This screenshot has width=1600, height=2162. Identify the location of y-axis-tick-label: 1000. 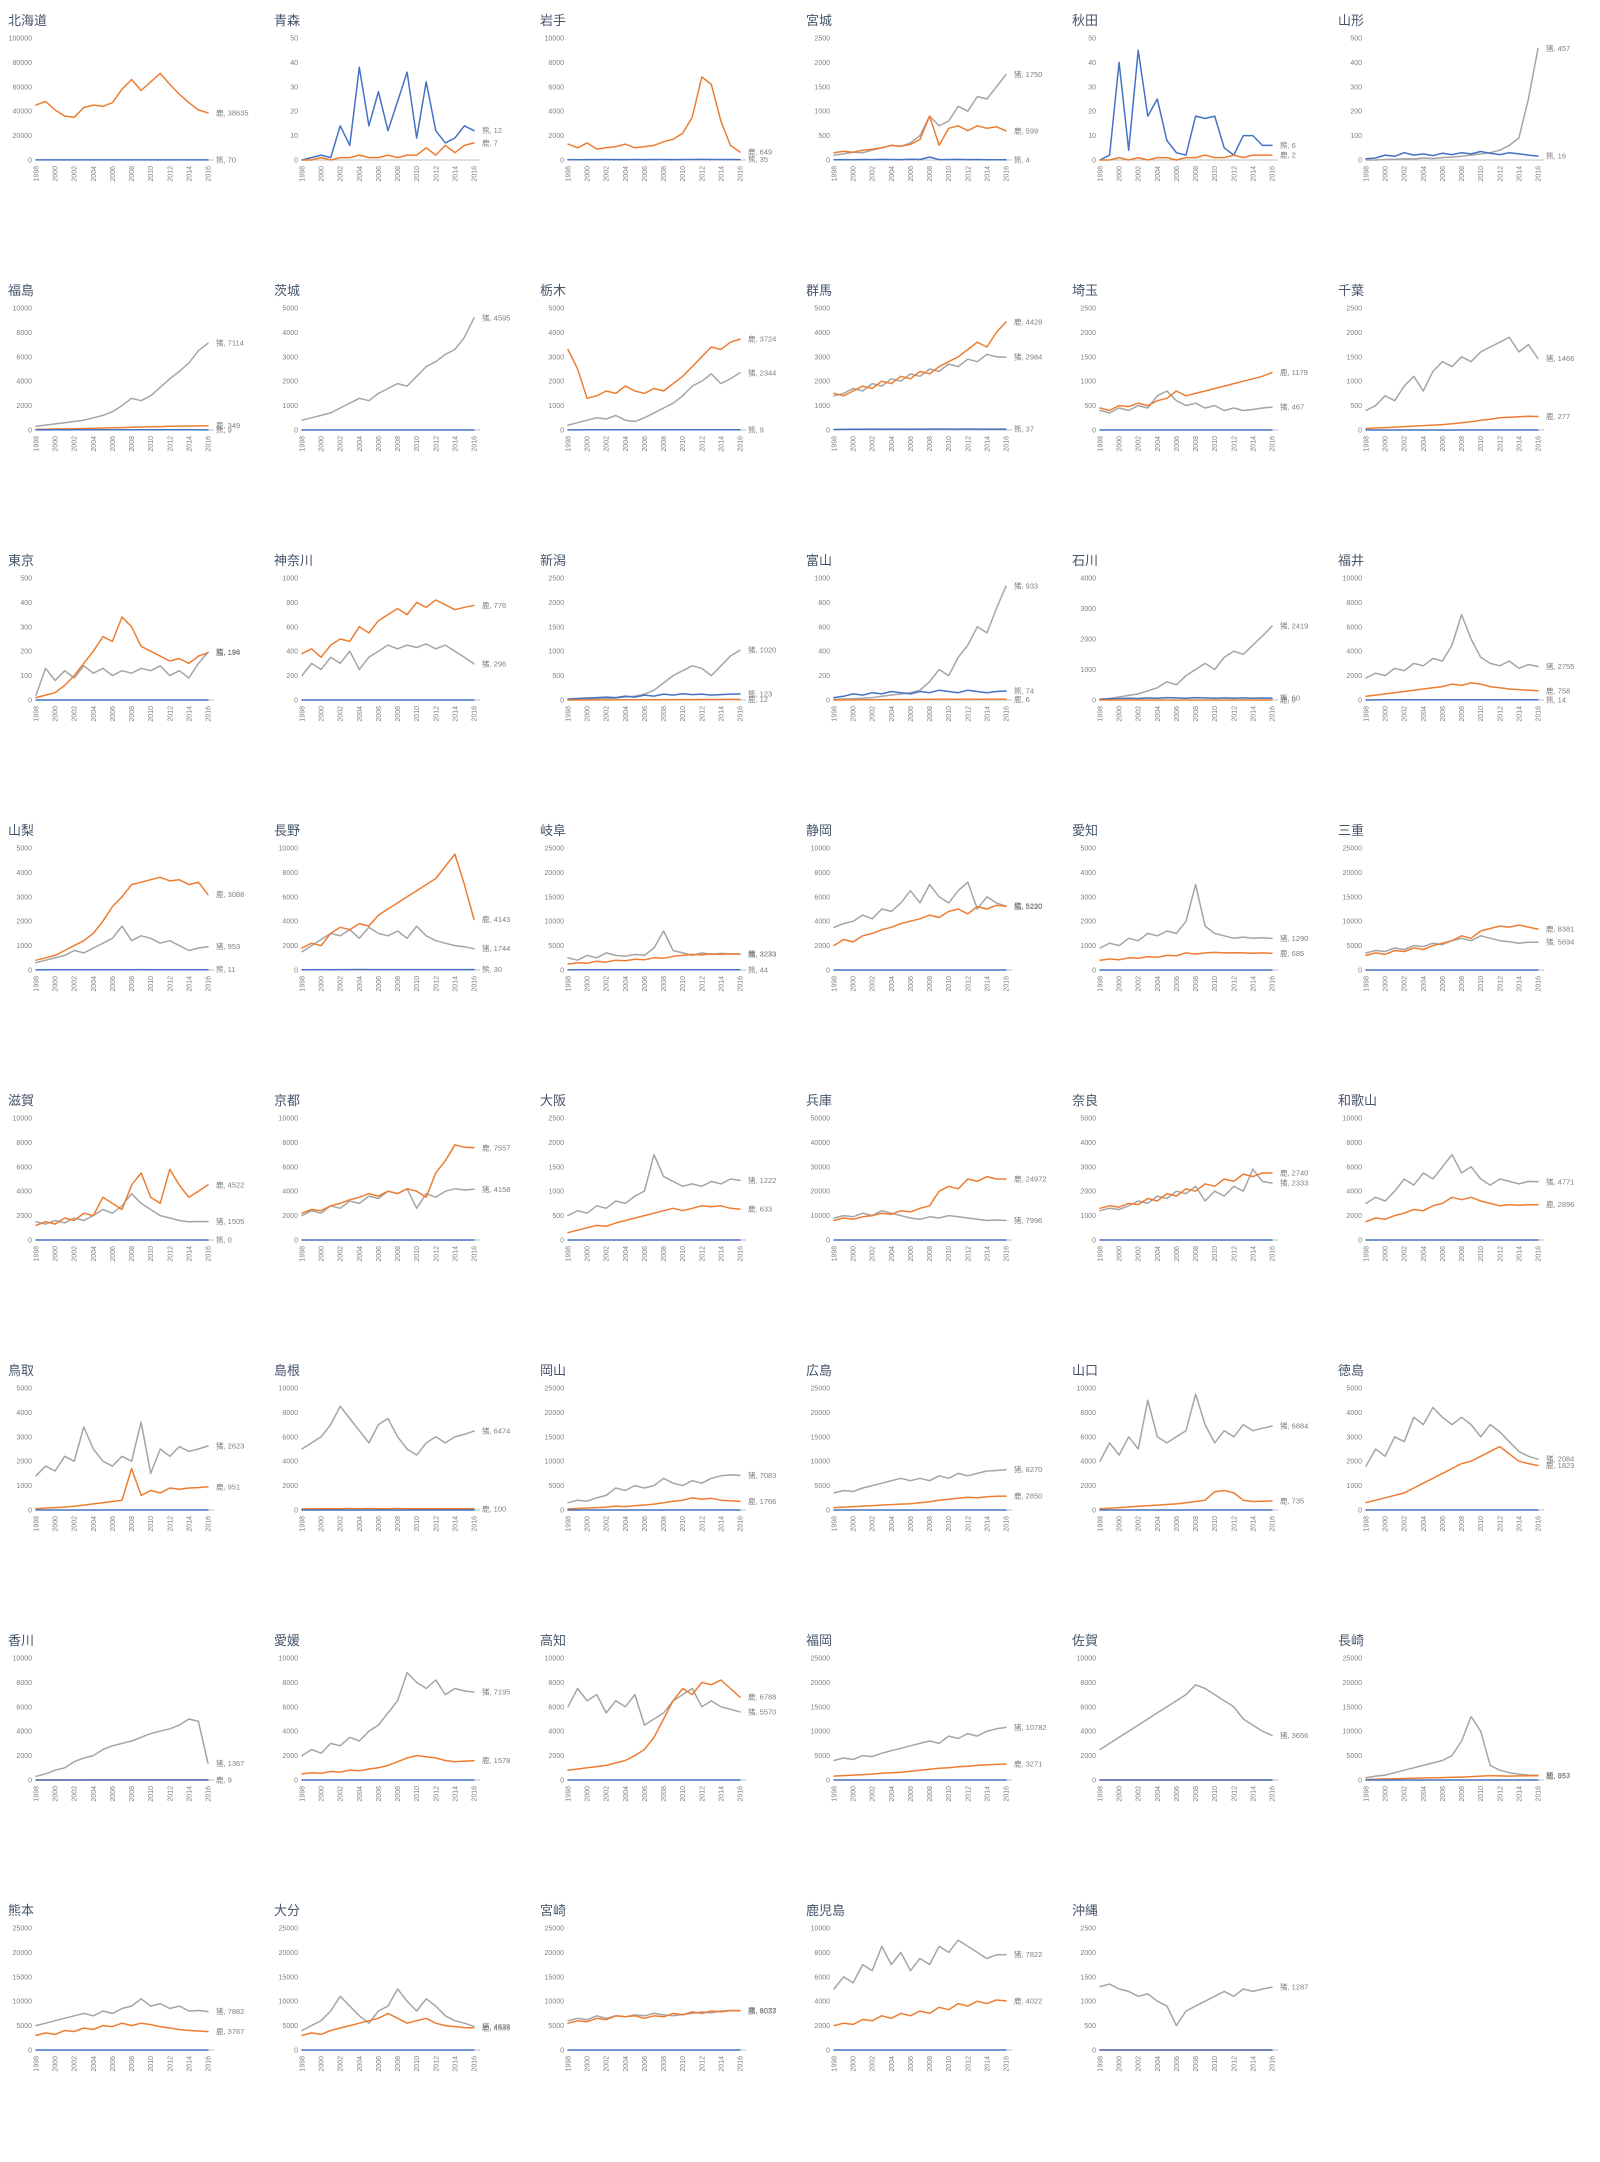
(24, 1486).